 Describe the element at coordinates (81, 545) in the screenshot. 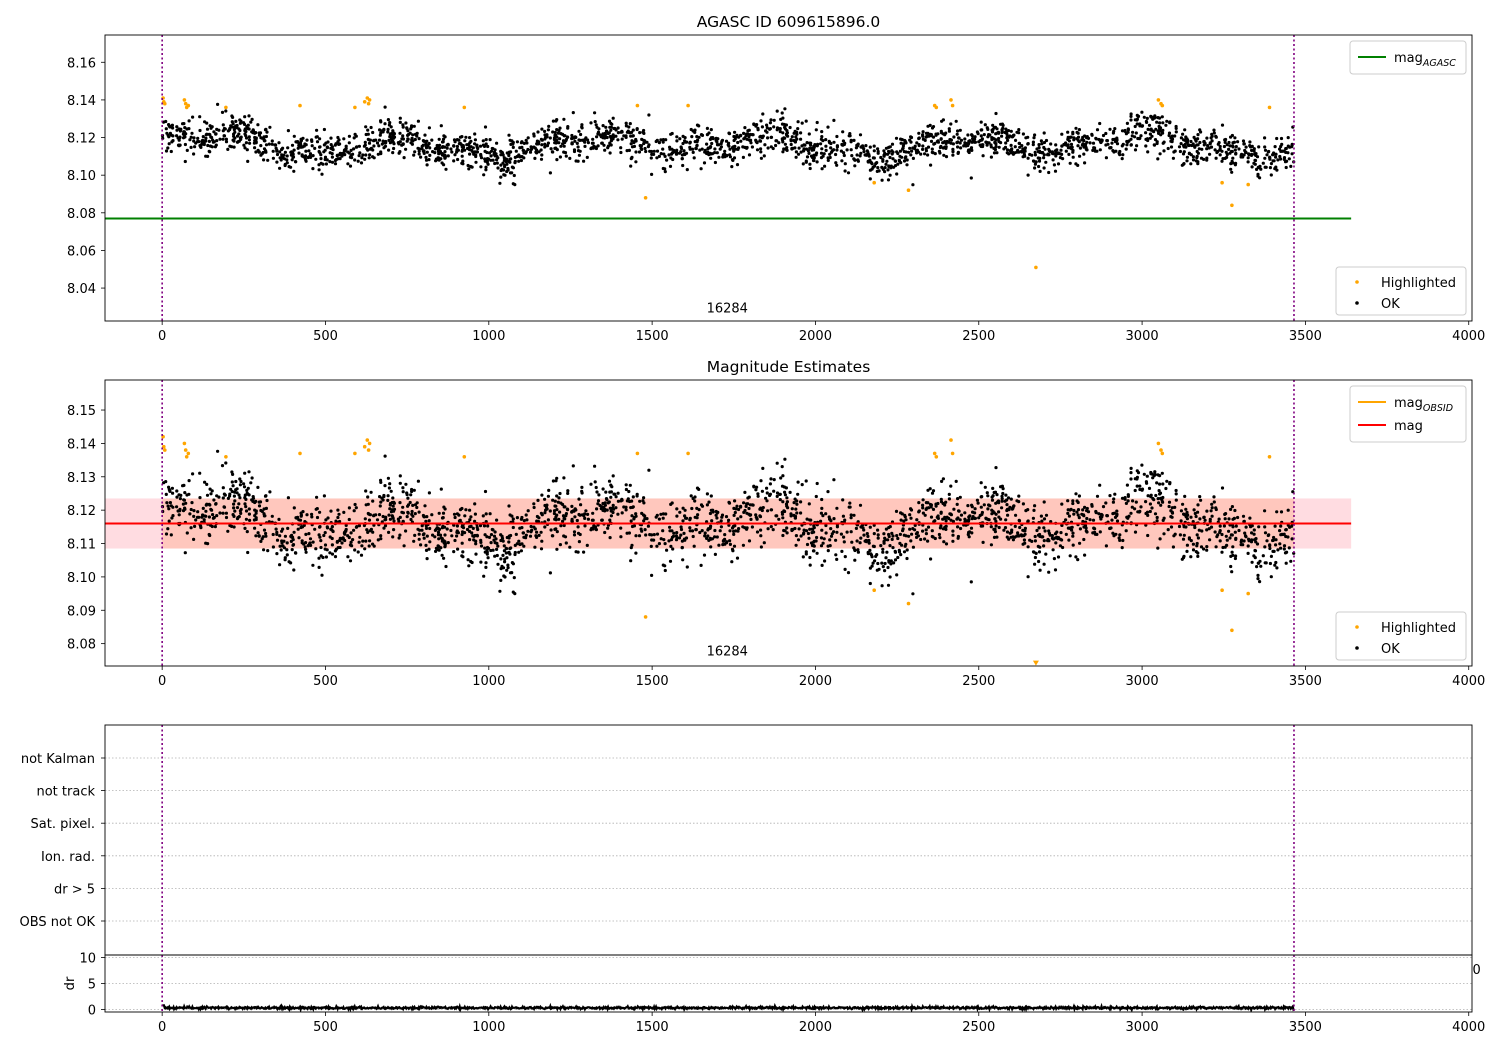

I see `y-tick-label: 8.11` at that location.